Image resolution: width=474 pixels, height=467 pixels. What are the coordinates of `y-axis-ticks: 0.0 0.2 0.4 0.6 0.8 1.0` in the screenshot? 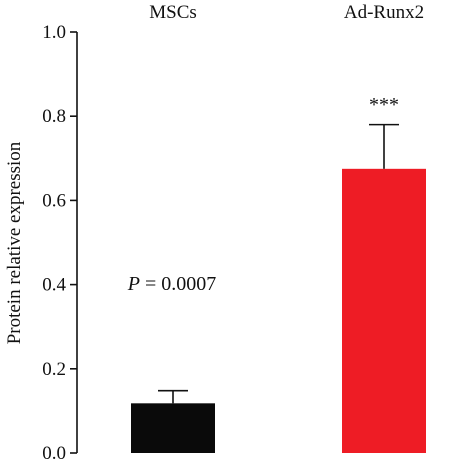 It's located at (59, 243).